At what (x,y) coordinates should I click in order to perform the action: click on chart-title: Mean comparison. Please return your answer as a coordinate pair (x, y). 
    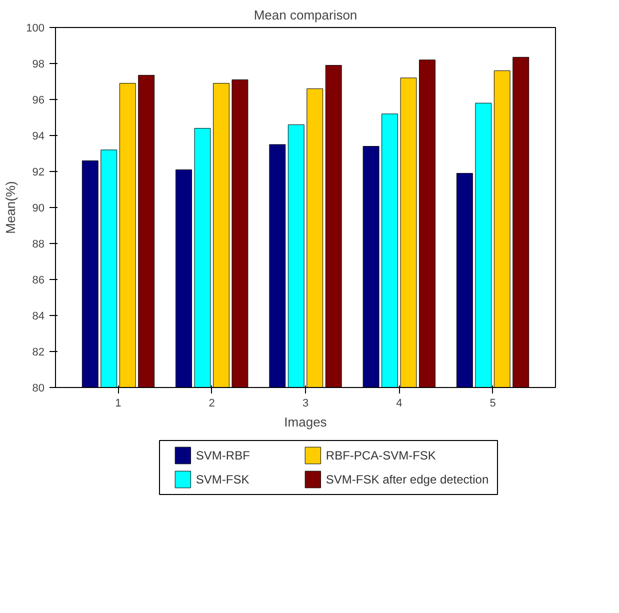
    Looking at the image, I should click on (306, 15).